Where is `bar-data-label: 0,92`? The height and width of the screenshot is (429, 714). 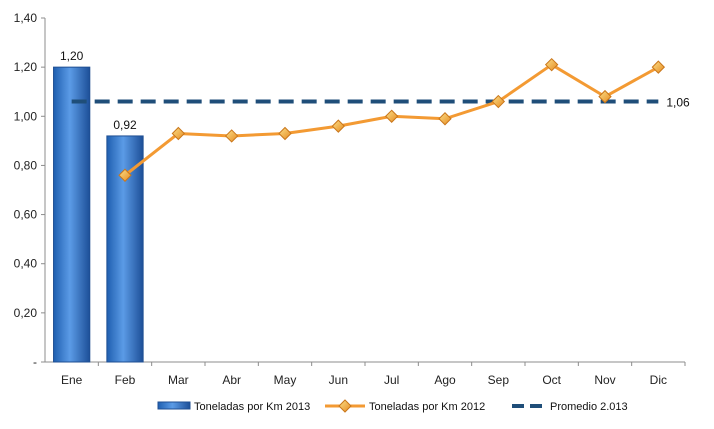 bar-data-label: 0,92 is located at coordinates (125, 125).